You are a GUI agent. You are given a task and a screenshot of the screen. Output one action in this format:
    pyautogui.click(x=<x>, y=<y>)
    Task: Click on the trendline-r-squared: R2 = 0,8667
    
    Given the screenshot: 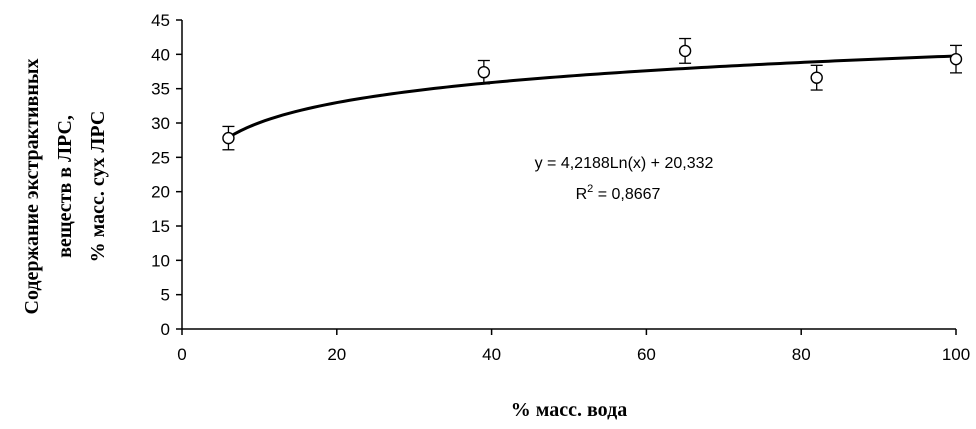 What is the action you would take?
    pyautogui.click(x=618, y=193)
    